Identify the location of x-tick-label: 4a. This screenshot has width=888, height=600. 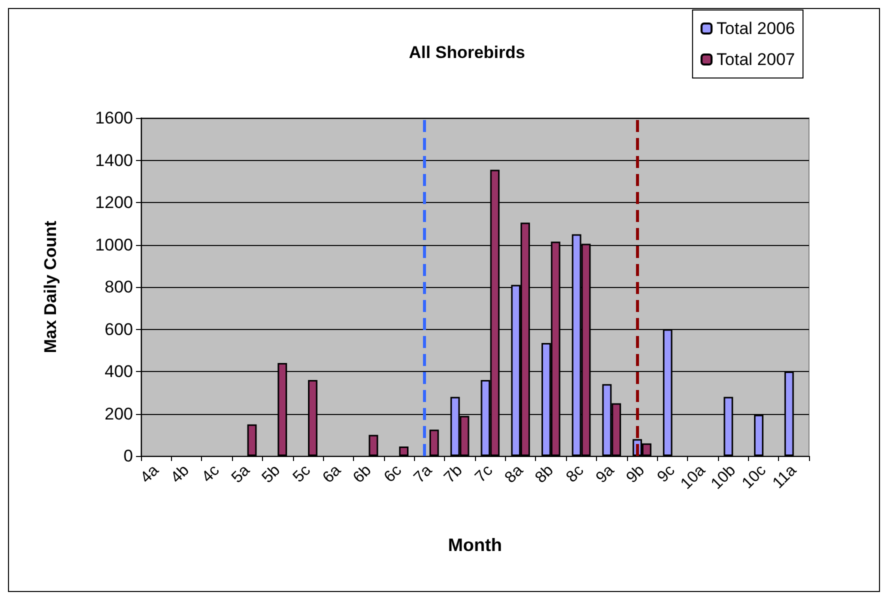
(150, 474).